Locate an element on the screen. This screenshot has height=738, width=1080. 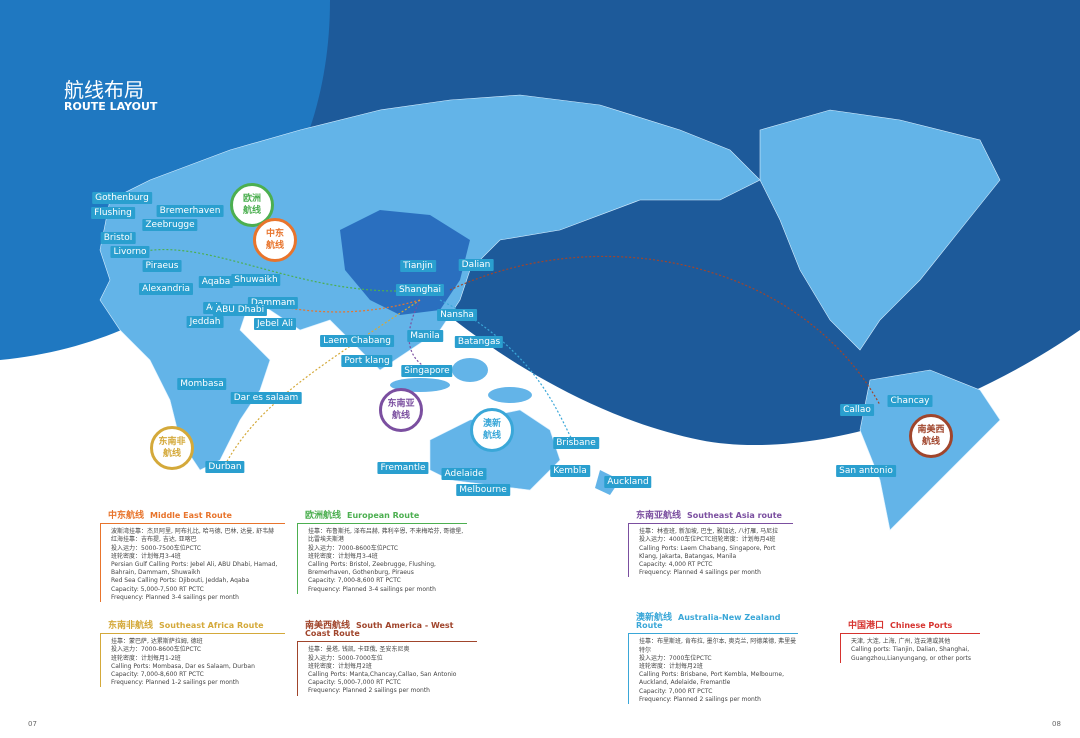
route-title-en: Australia-New Zealand Route is located at coordinates (708, 622).